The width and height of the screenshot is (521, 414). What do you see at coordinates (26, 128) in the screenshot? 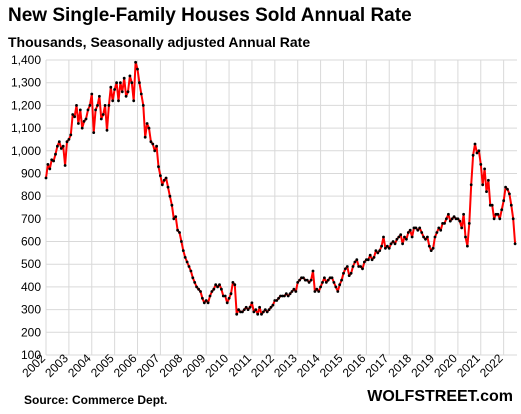
I see `y-tick-label: 1,100` at bounding box center [26, 128].